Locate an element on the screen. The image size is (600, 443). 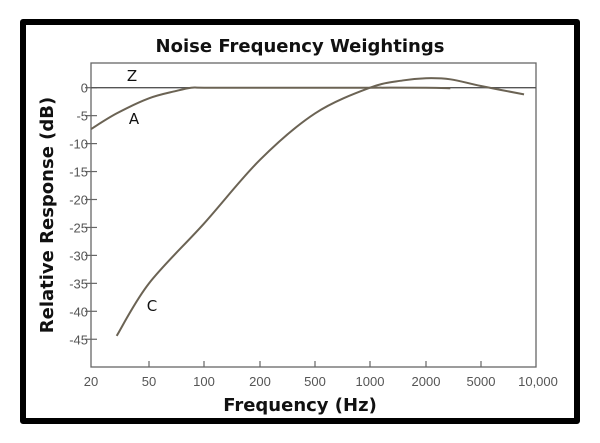
y-tick-label: -40 is located at coordinates (78, 311).